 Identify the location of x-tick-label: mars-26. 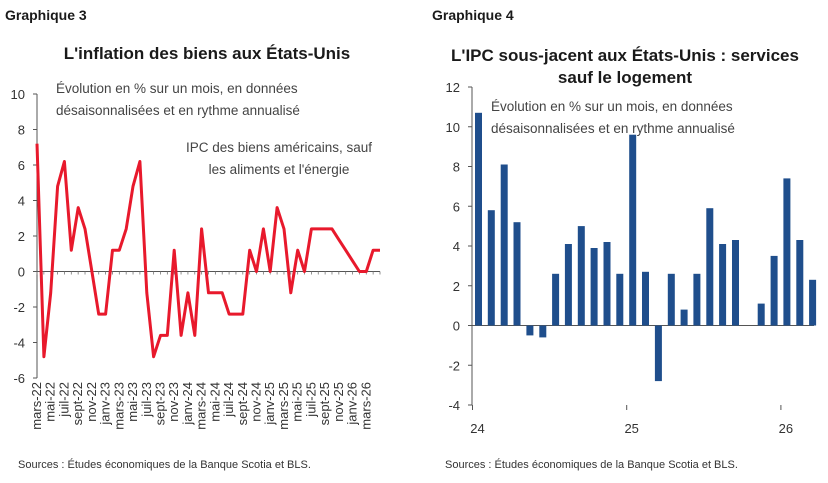
(365, 406).